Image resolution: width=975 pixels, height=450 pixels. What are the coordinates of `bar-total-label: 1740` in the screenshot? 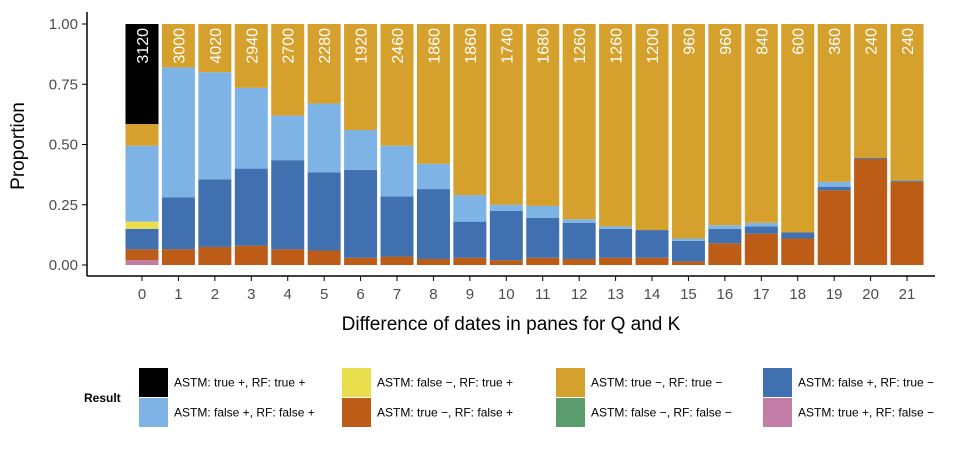 It's located at (507, 46).